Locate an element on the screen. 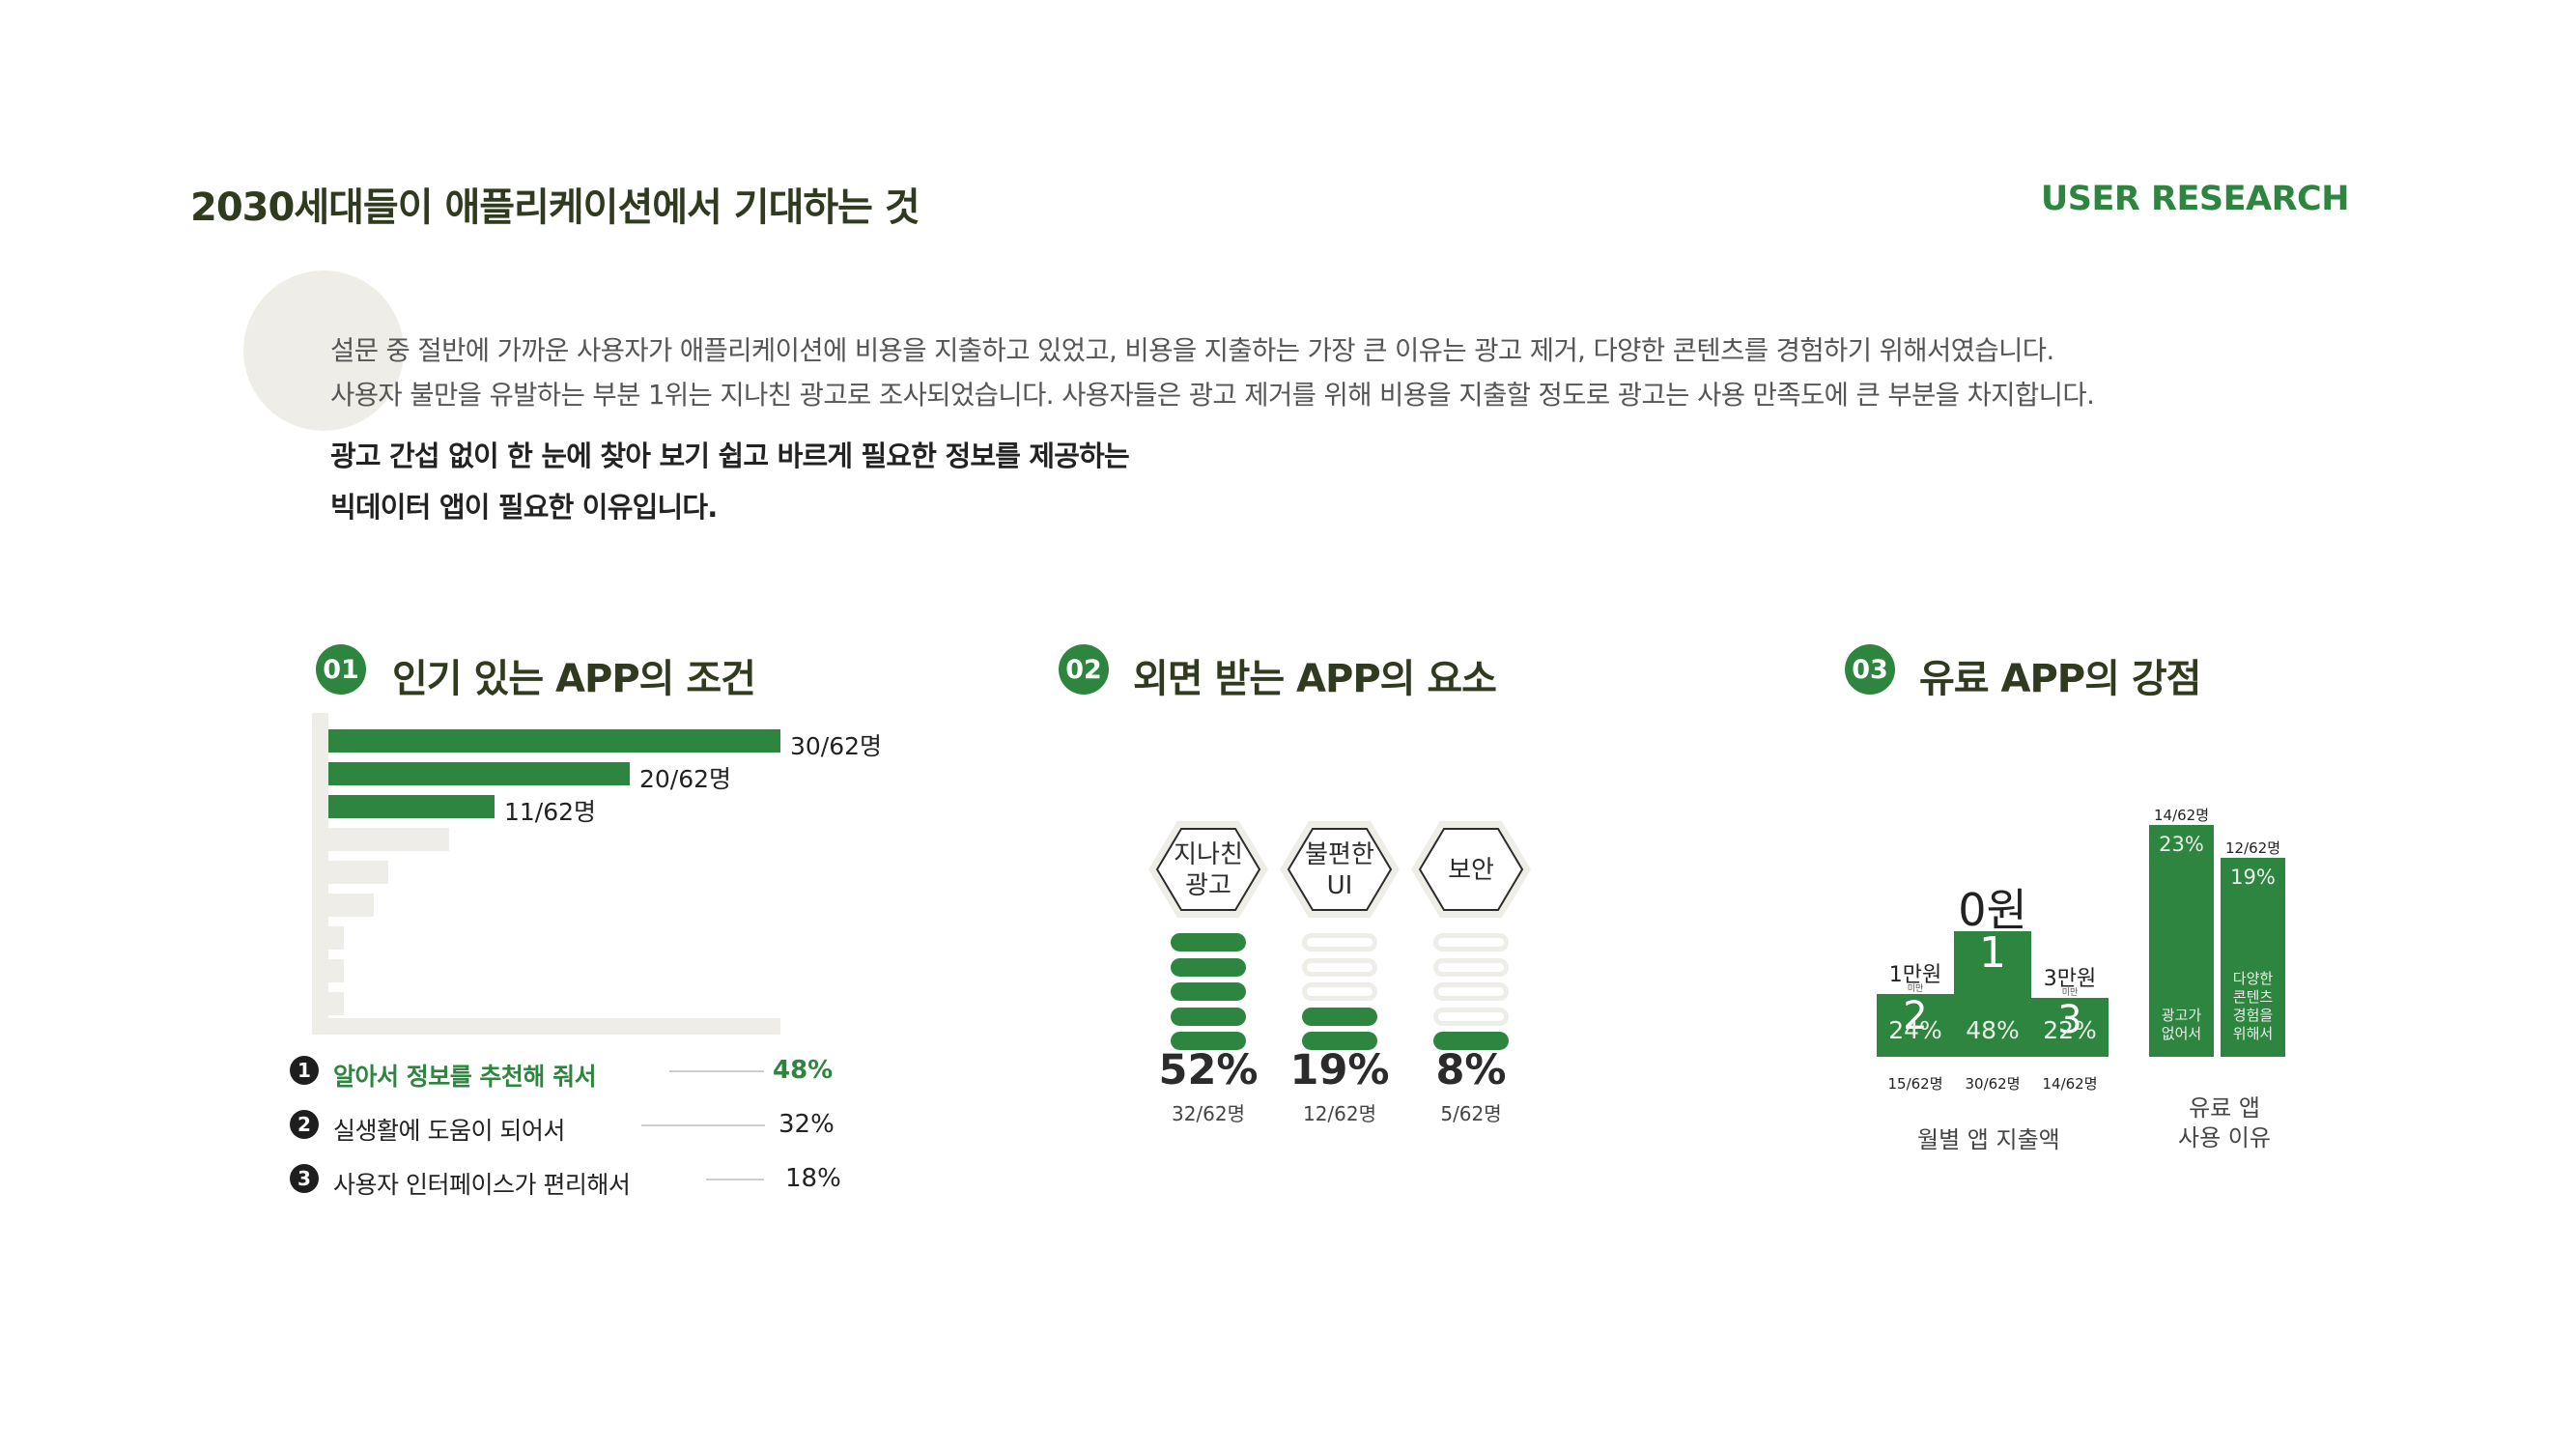 This screenshot has width=2576, height=1449. reasons-caption-line-1: 유료 앱 is located at coordinates (2224, 1108).